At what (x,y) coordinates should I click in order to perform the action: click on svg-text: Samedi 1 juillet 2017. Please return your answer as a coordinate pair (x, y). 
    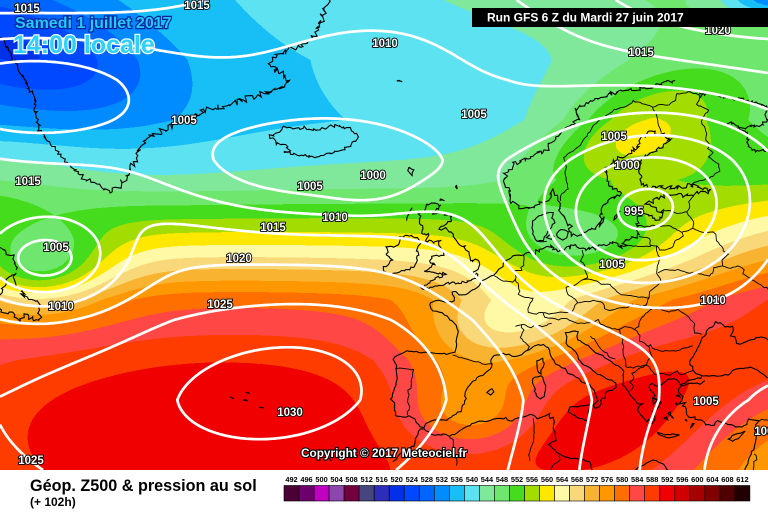
    Looking at the image, I should click on (93, 23).